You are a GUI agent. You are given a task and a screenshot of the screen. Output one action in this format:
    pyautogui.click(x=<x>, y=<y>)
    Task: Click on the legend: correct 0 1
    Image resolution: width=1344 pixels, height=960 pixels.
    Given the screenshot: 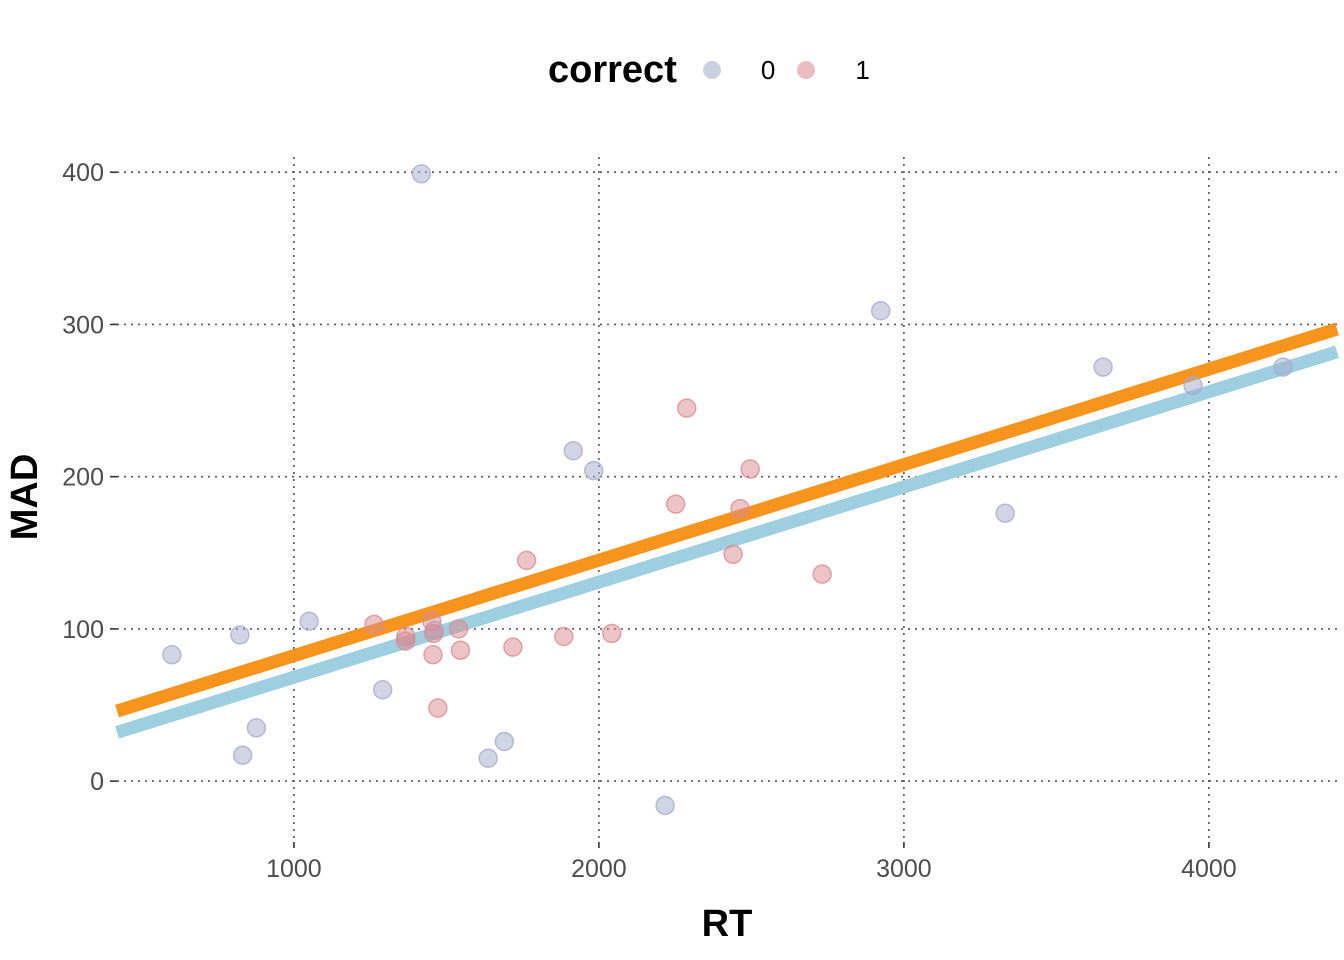 What is the action you would take?
    pyautogui.click(x=720, y=70)
    